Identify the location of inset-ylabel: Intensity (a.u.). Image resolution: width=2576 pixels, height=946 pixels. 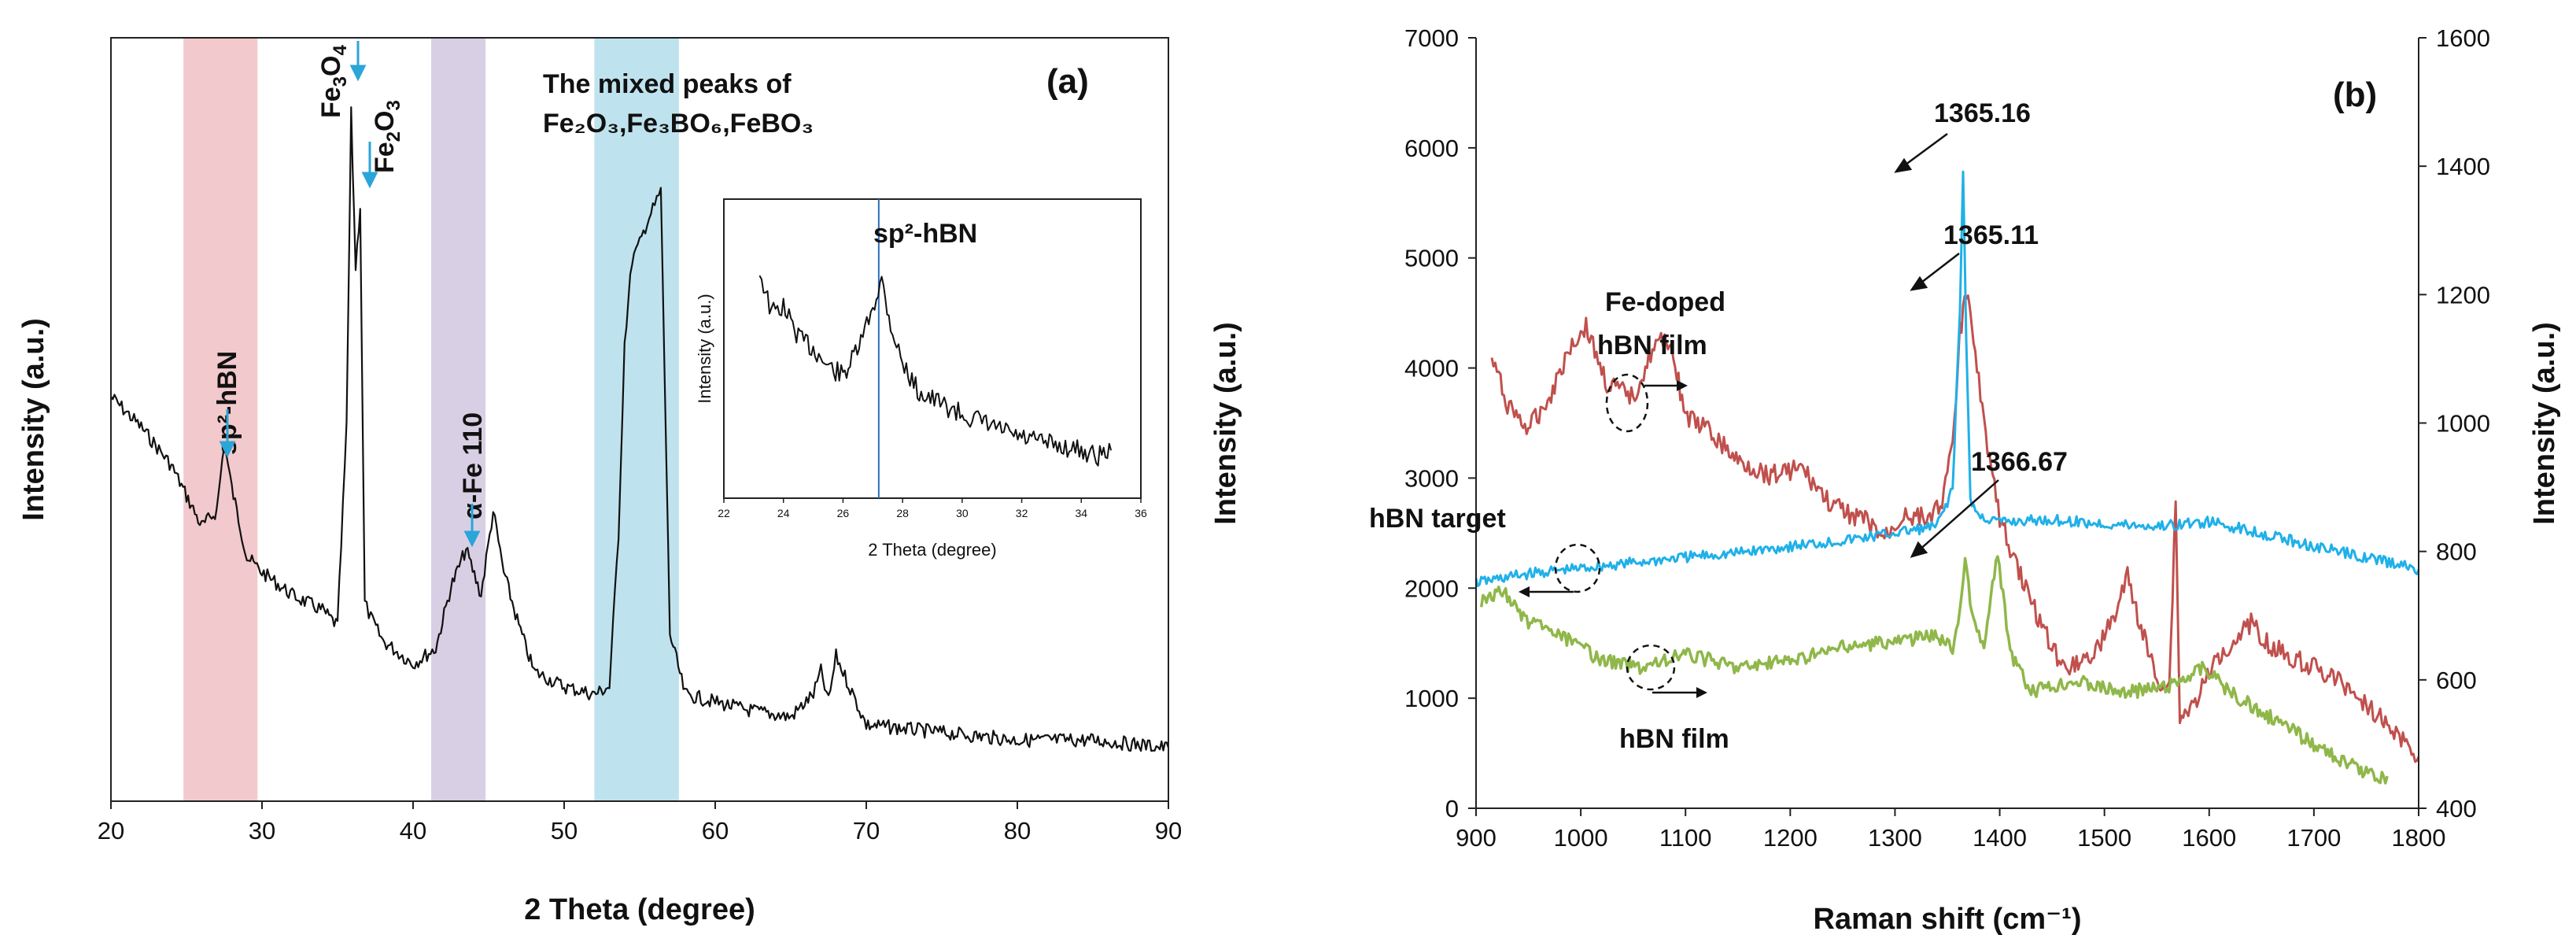
(704, 348).